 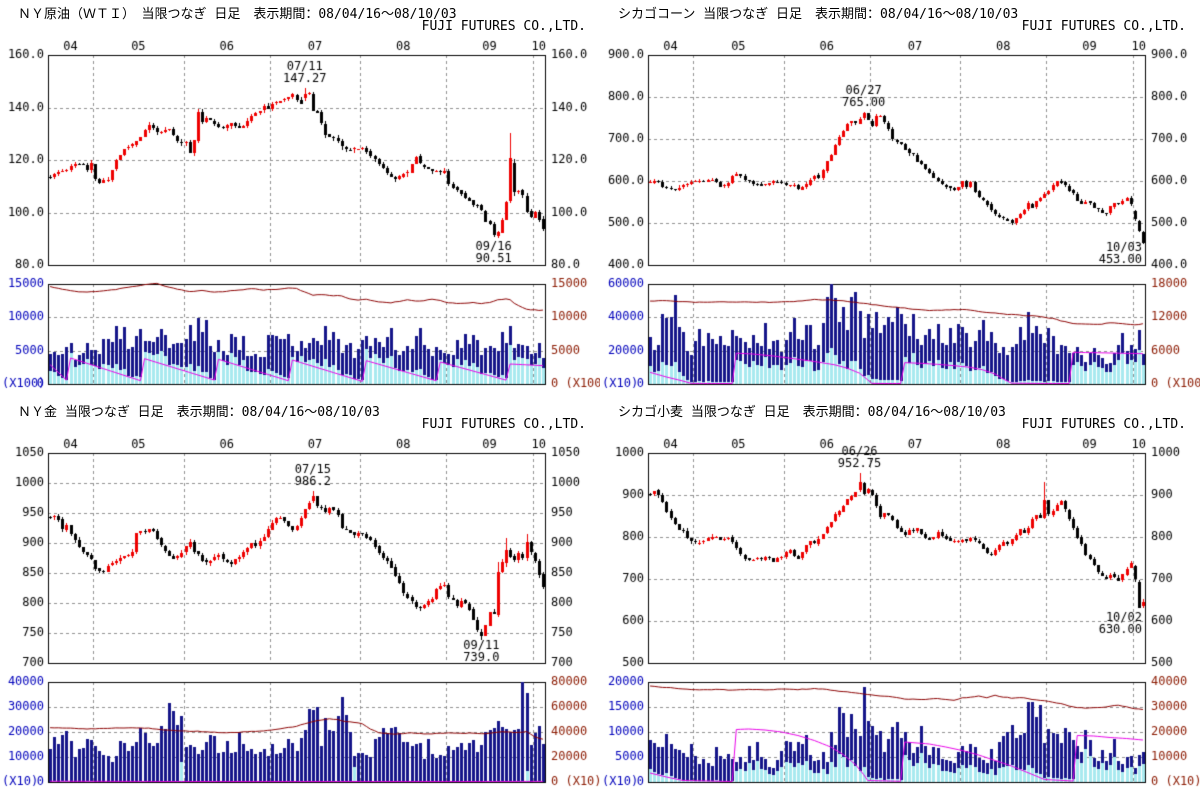 What do you see at coordinates (818, 14) in the screenshot?
I see `chart-title-chicago-corn: シカゴコーン 当限つなぎ 日足 表示期間：08/04/16～08/10/03` at bounding box center [818, 14].